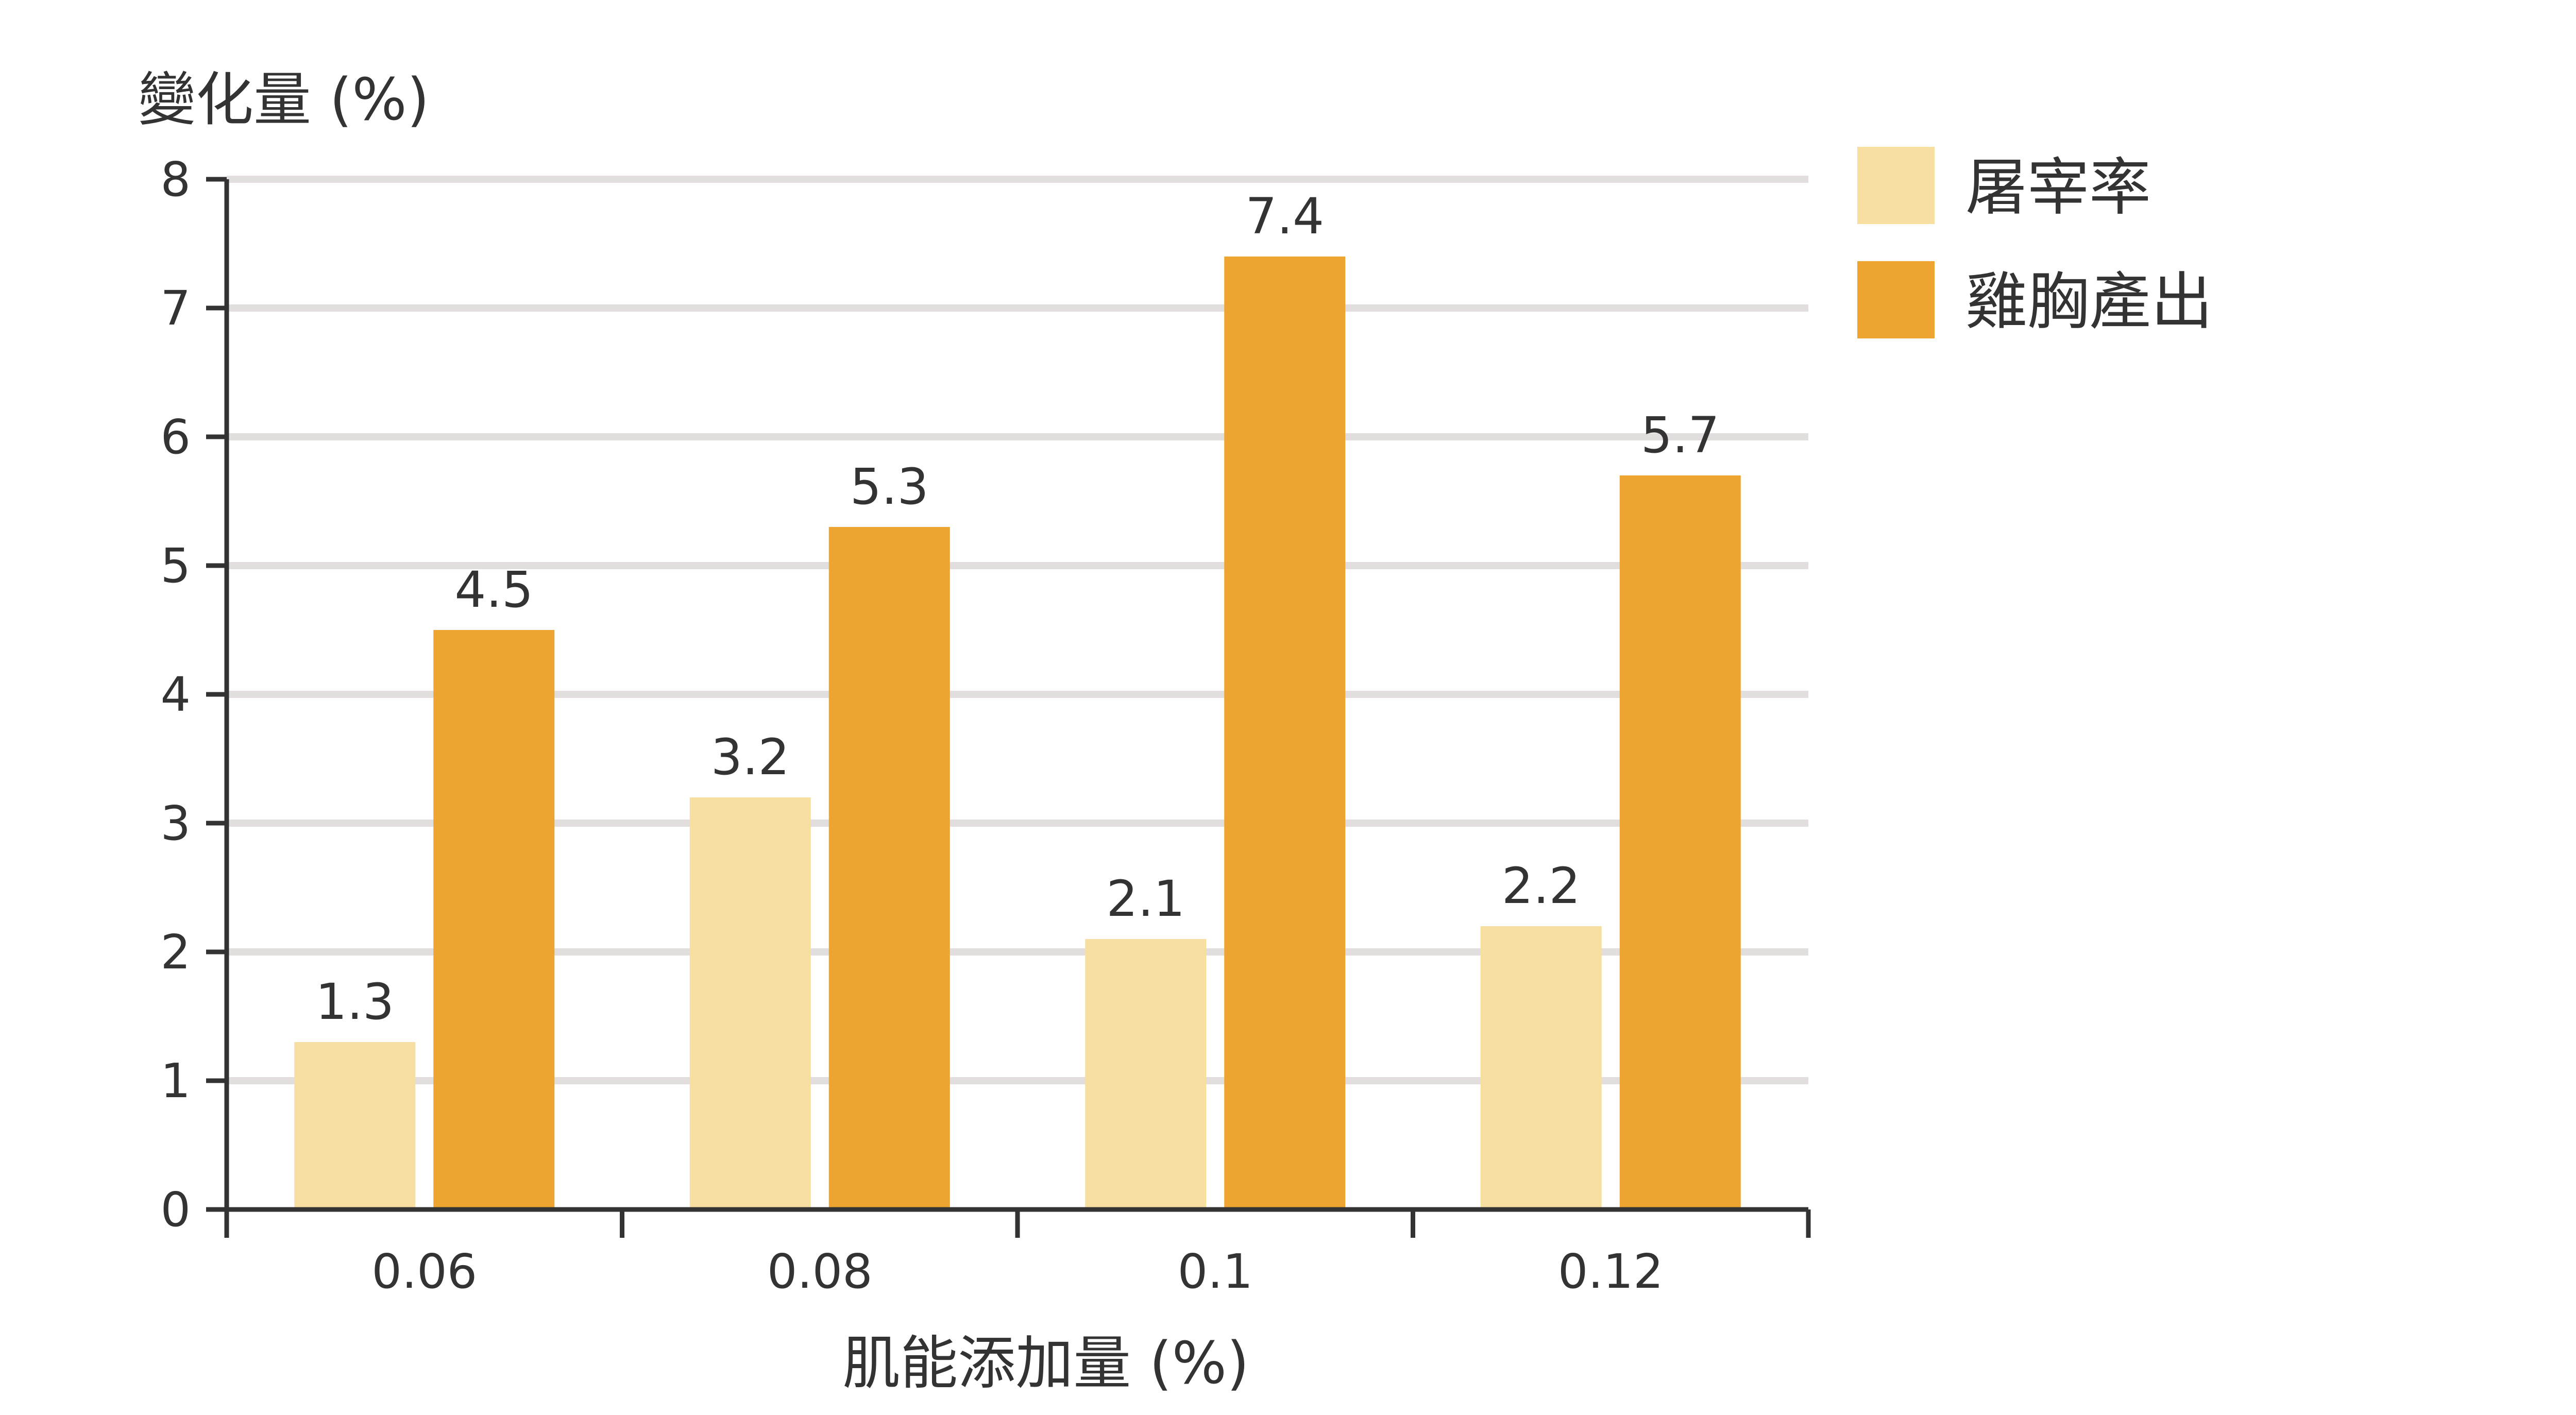  What do you see at coordinates (1611, 1271) in the screenshot?
I see `x-tick-label: 0.12` at bounding box center [1611, 1271].